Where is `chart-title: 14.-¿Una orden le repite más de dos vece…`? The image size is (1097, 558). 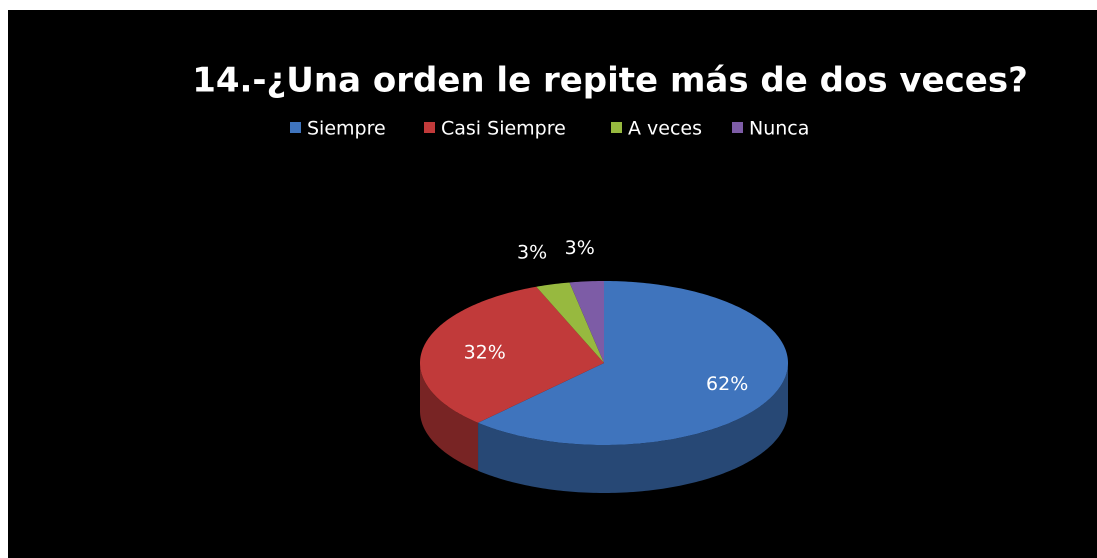
chart-title: 14.-¿Una orden le repite más de dos vece… is located at coordinates (610, 81).